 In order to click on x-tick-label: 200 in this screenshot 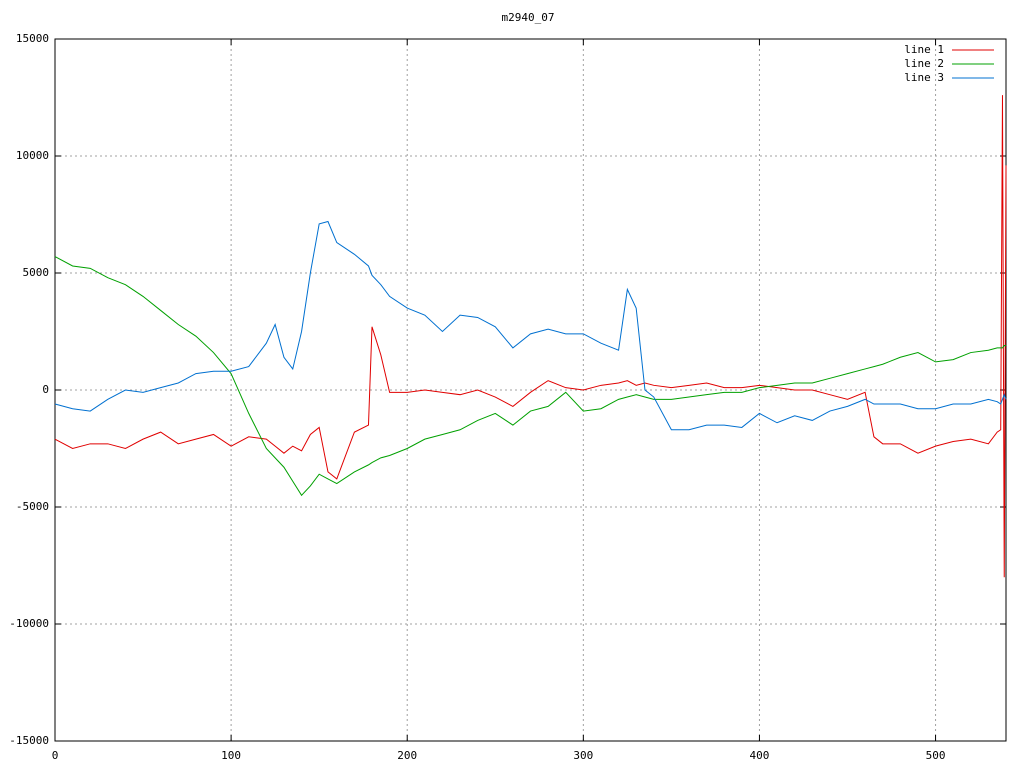, I will do `click(407, 755)`.